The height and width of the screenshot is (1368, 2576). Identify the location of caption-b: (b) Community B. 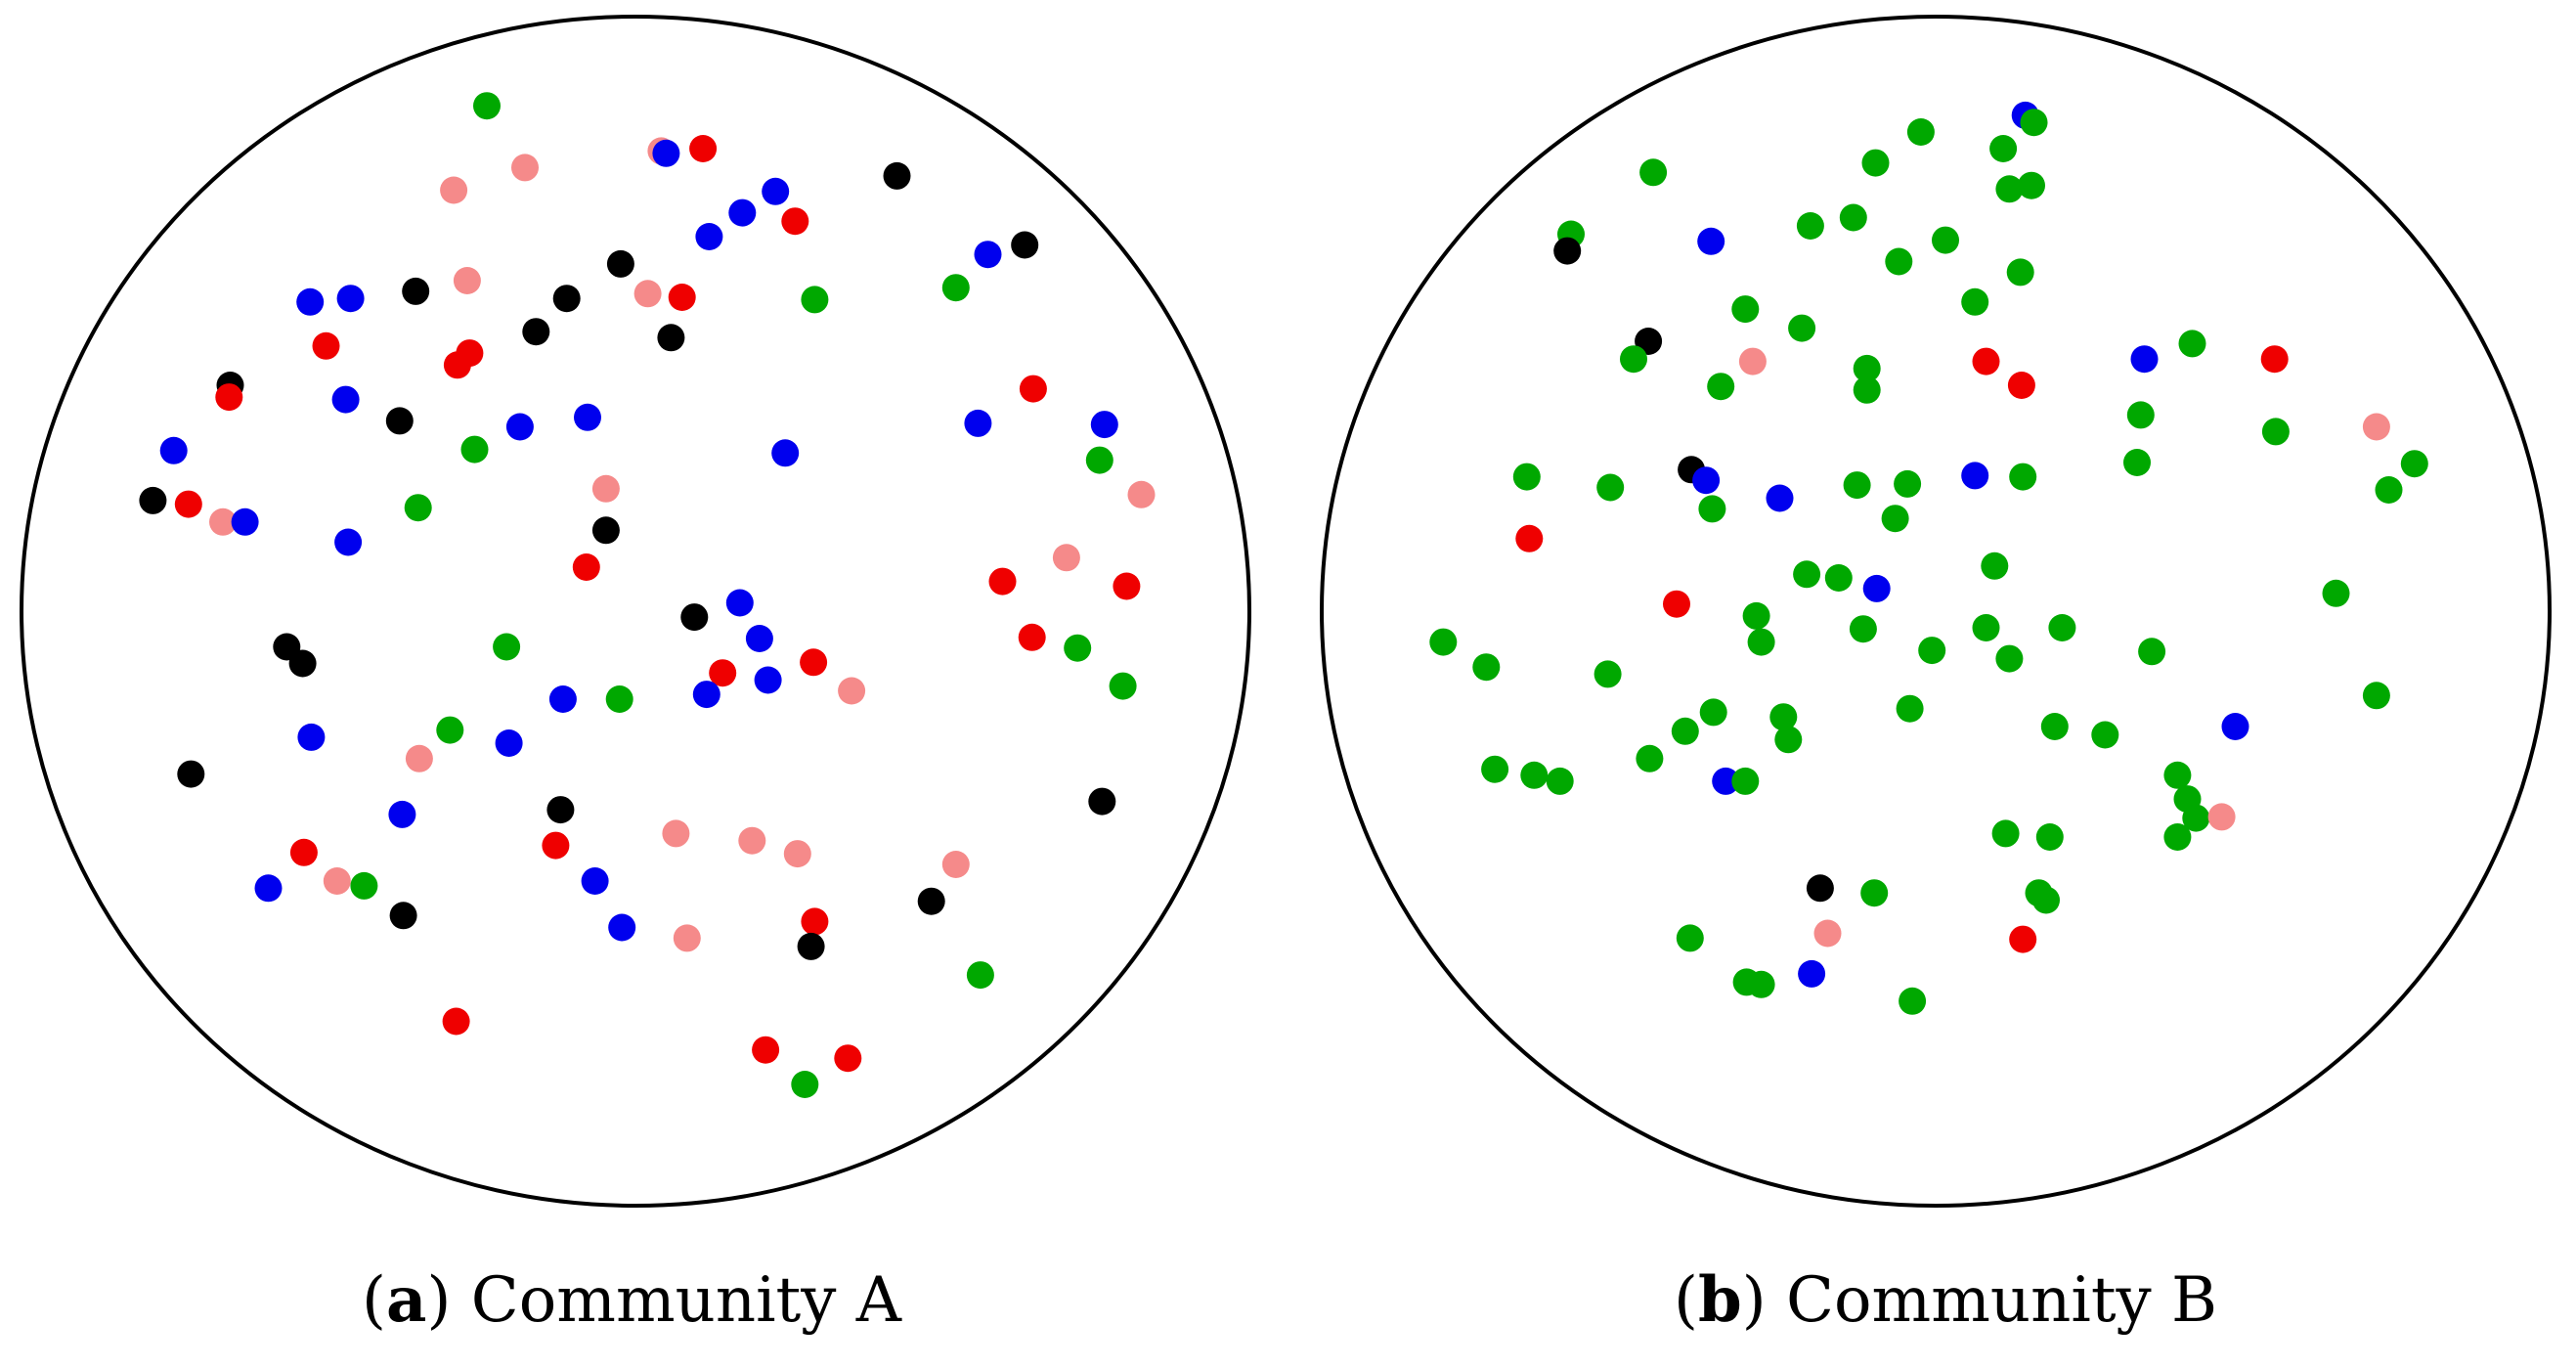
(1946, 1300).